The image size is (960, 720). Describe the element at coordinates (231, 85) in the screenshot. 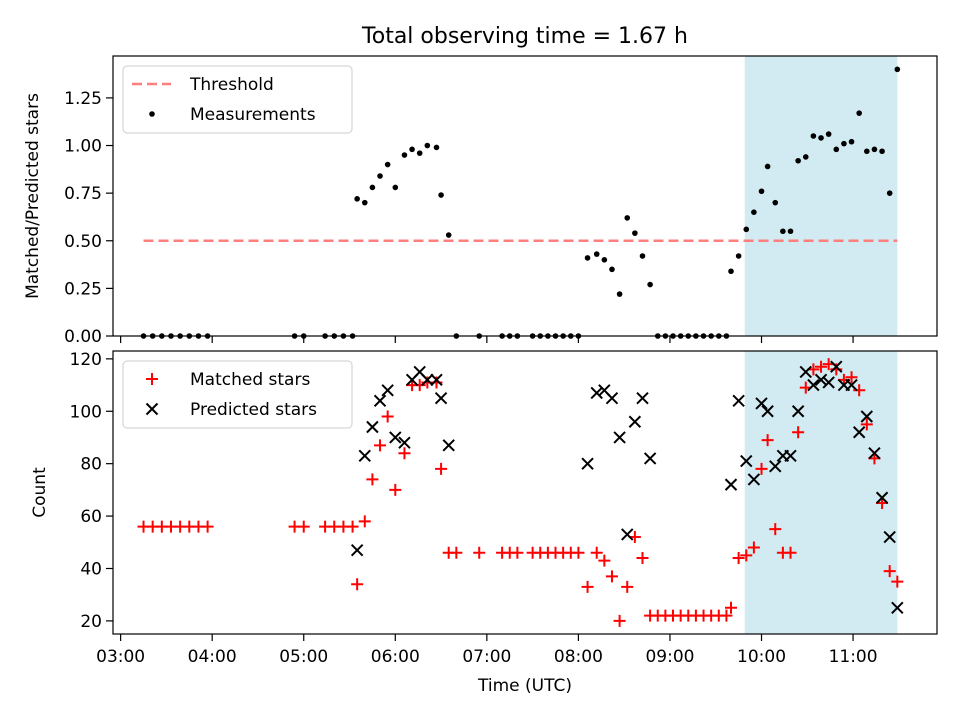

I see `legend-label: Threshold` at that location.